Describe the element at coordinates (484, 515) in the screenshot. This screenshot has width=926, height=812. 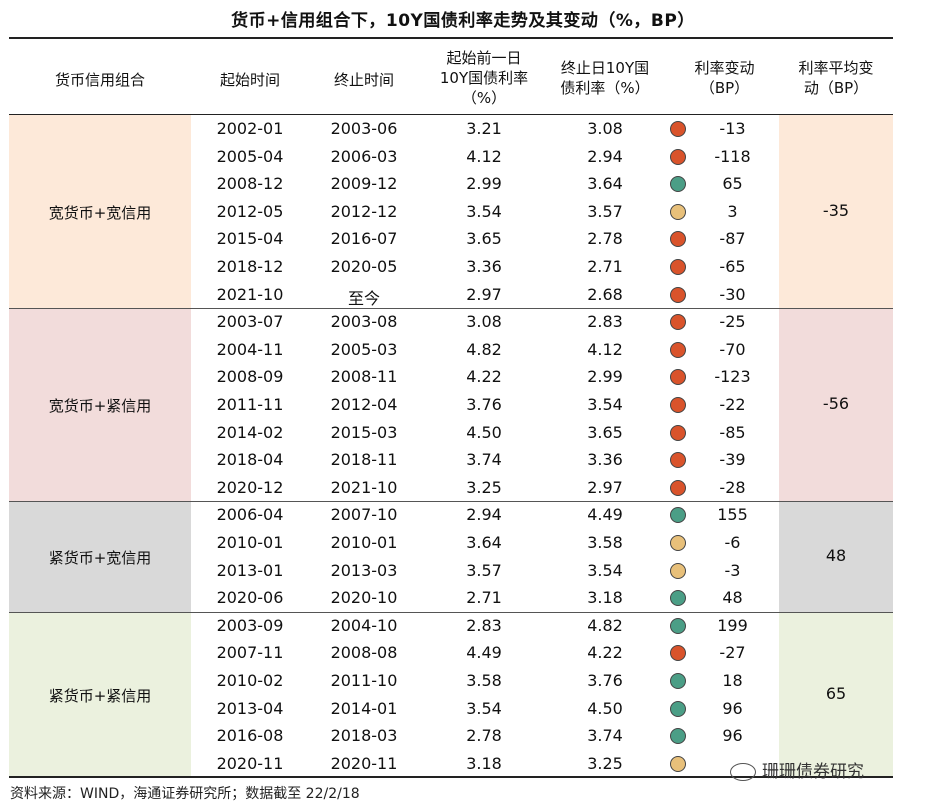
I see `cell-prev: 2.94` at that location.